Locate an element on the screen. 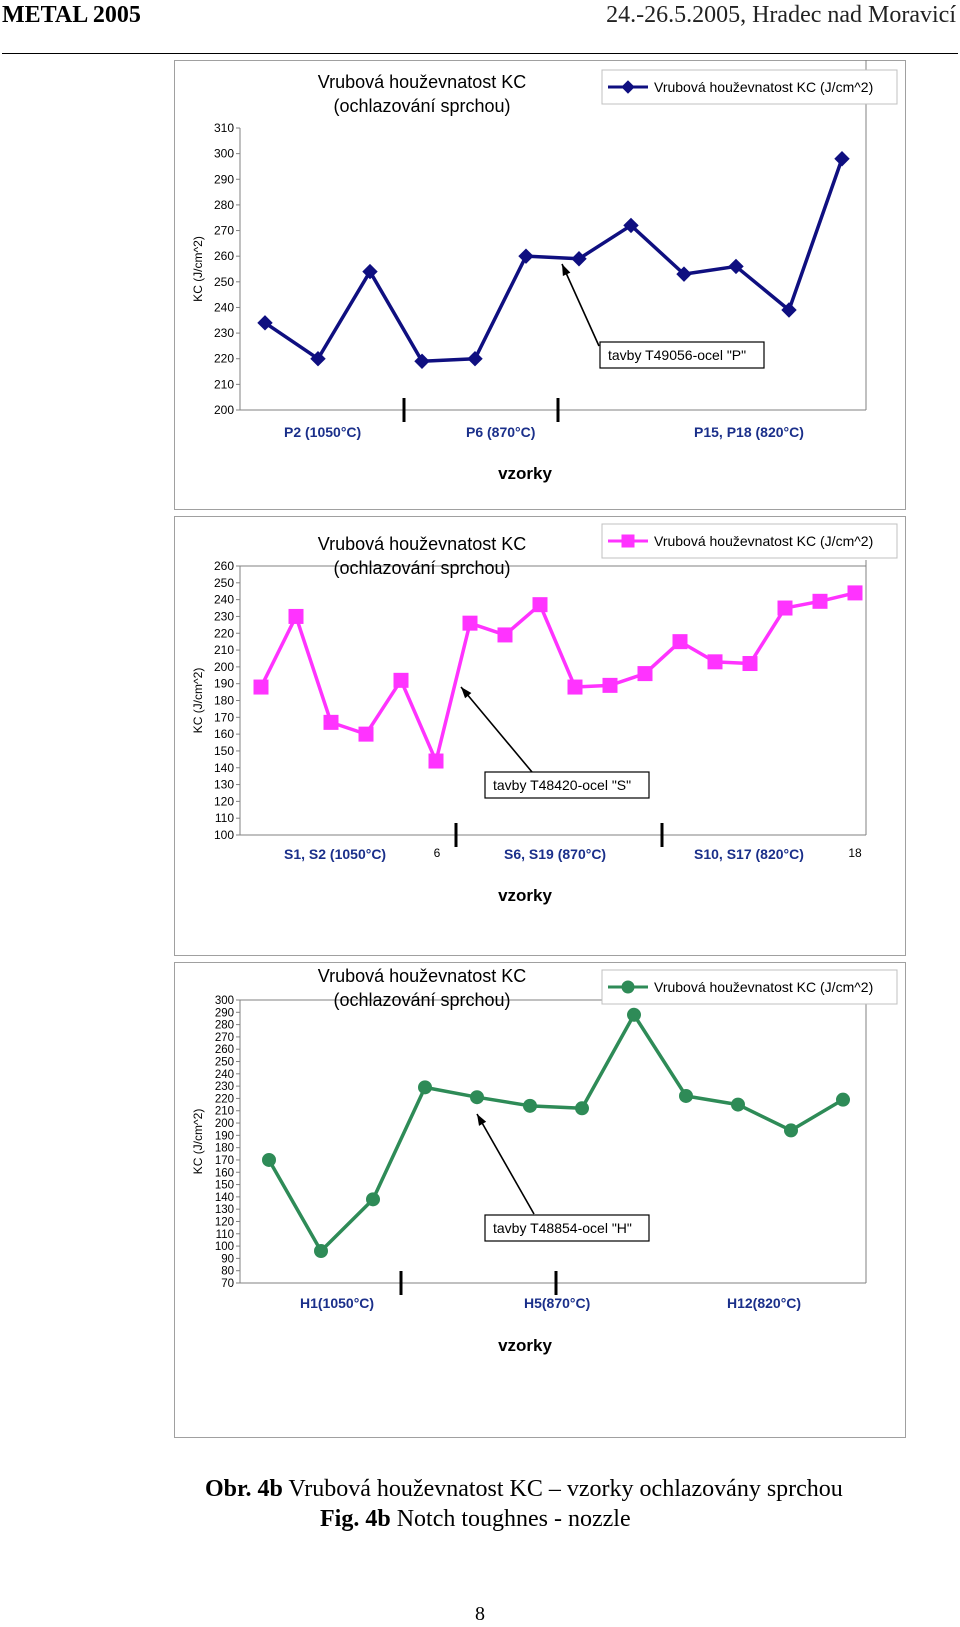 This screenshot has width=960, height=1627. page-number: 8 is located at coordinates (480, 1614).